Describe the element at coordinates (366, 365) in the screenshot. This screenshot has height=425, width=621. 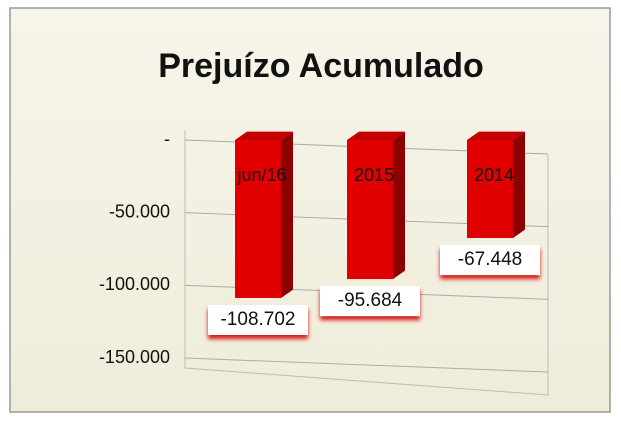
I see `grid-line` at that location.